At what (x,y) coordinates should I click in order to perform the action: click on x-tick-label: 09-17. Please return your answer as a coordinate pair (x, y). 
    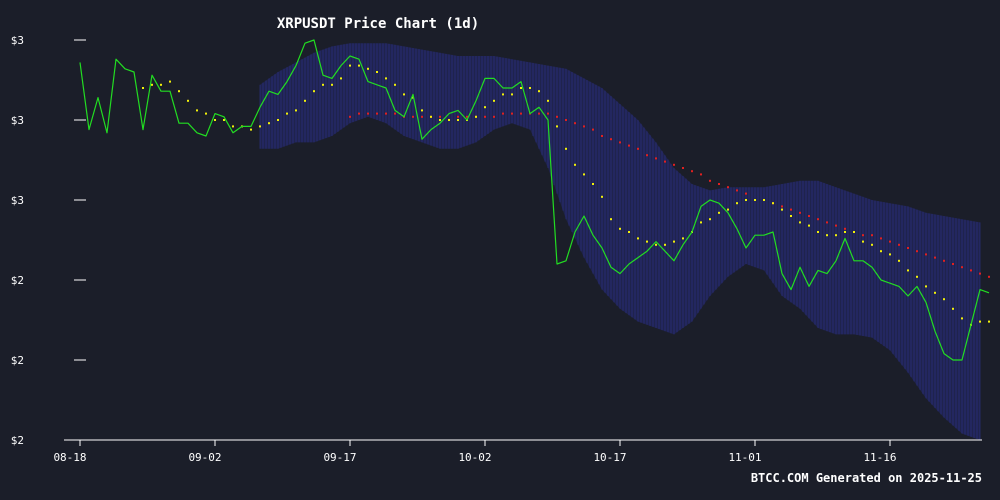
    Looking at the image, I should click on (339, 457).